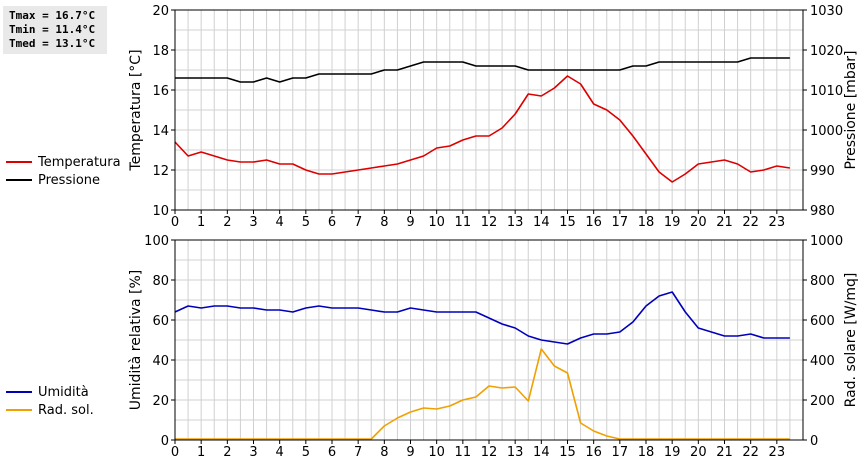 The width and height of the screenshot is (860, 460). Describe the element at coordinates (482, 318) in the screenshot. I see `series-line-umidit` at that location.